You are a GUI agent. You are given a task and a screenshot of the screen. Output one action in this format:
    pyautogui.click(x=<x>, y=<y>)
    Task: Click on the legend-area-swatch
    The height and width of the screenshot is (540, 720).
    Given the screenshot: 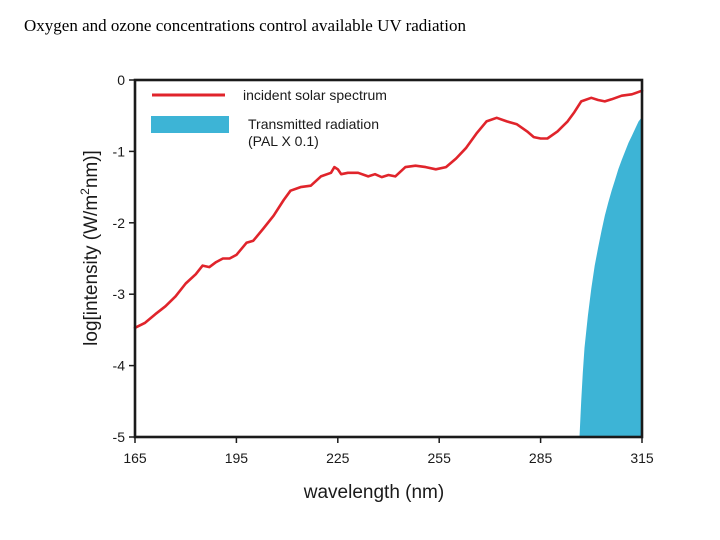 What is the action you would take?
    pyautogui.click(x=190, y=124)
    